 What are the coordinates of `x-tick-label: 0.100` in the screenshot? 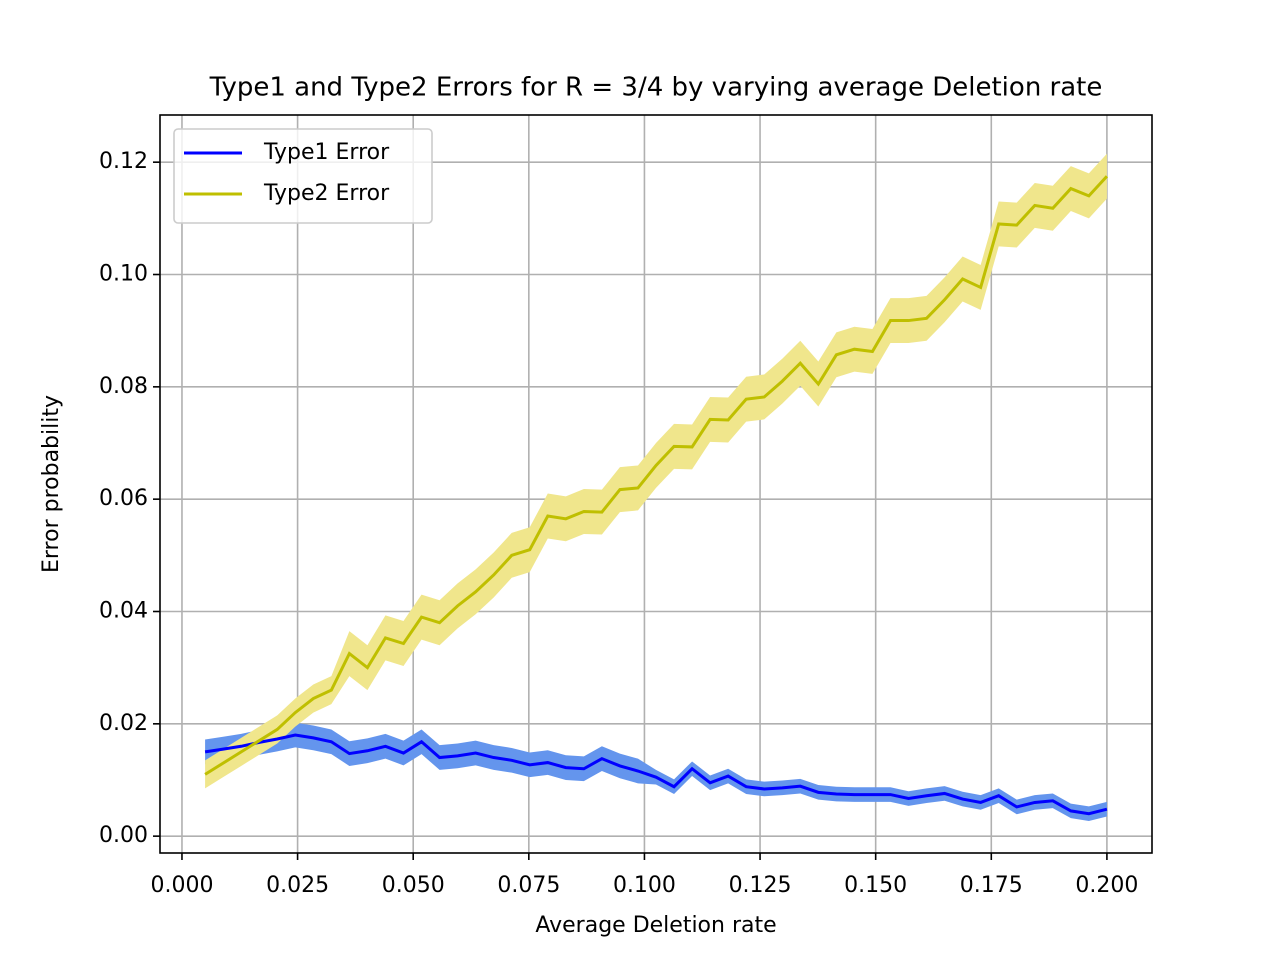 It's located at (644, 885).